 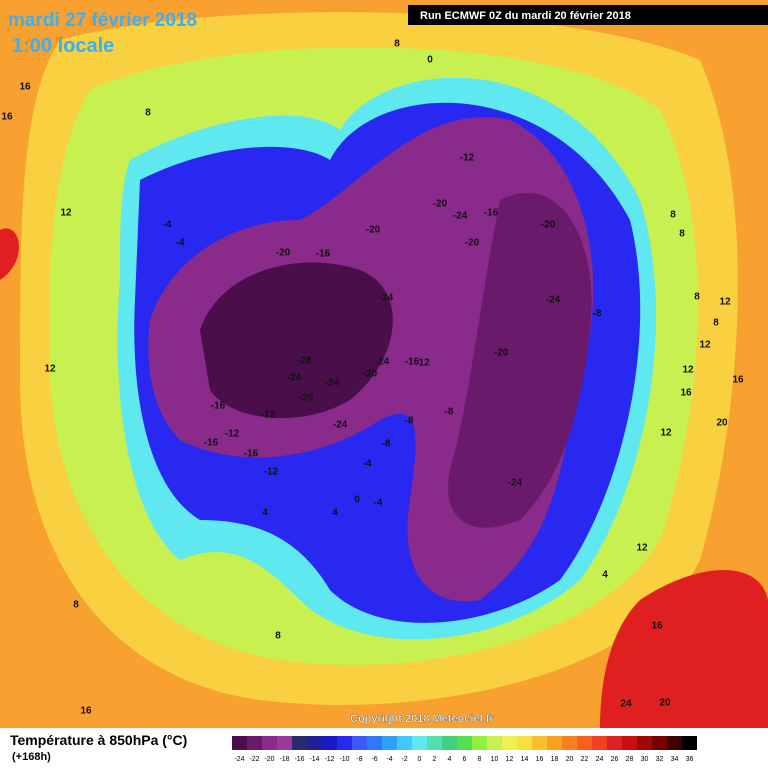 What do you see at coordinates (480, 759) in the screenshot?
I see `scale-label: 8` at bounding box center [480, 759].